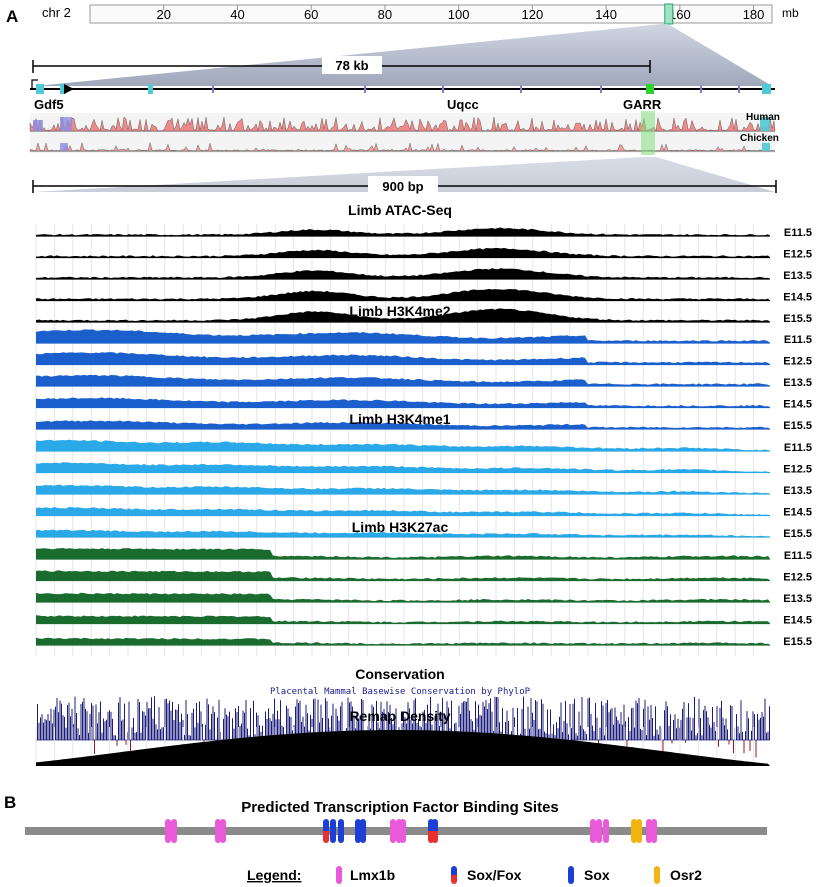 The image size is (830, 887). Describe the element at coordinates (642, 104) in the screenshot. I see `gene-label-garr: GARR` at that location.